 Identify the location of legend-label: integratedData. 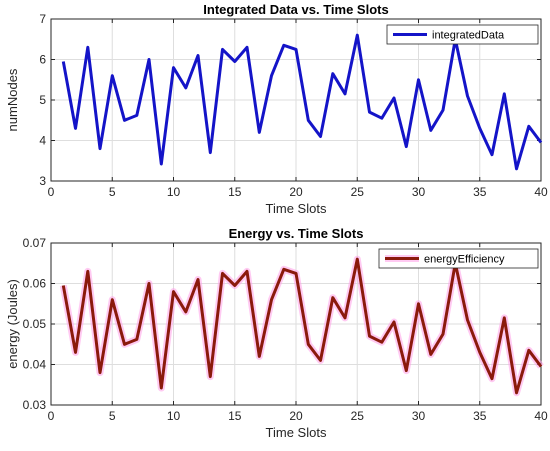
(468, 36).